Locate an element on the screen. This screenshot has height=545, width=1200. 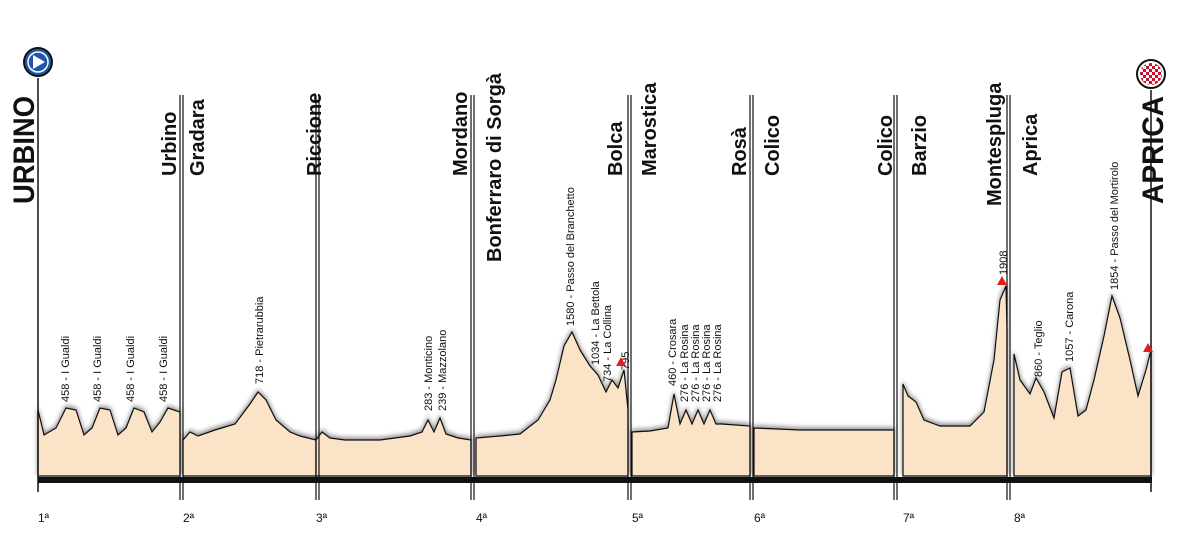
stage-number-7: 7ª is located at coordinates (909, 518).